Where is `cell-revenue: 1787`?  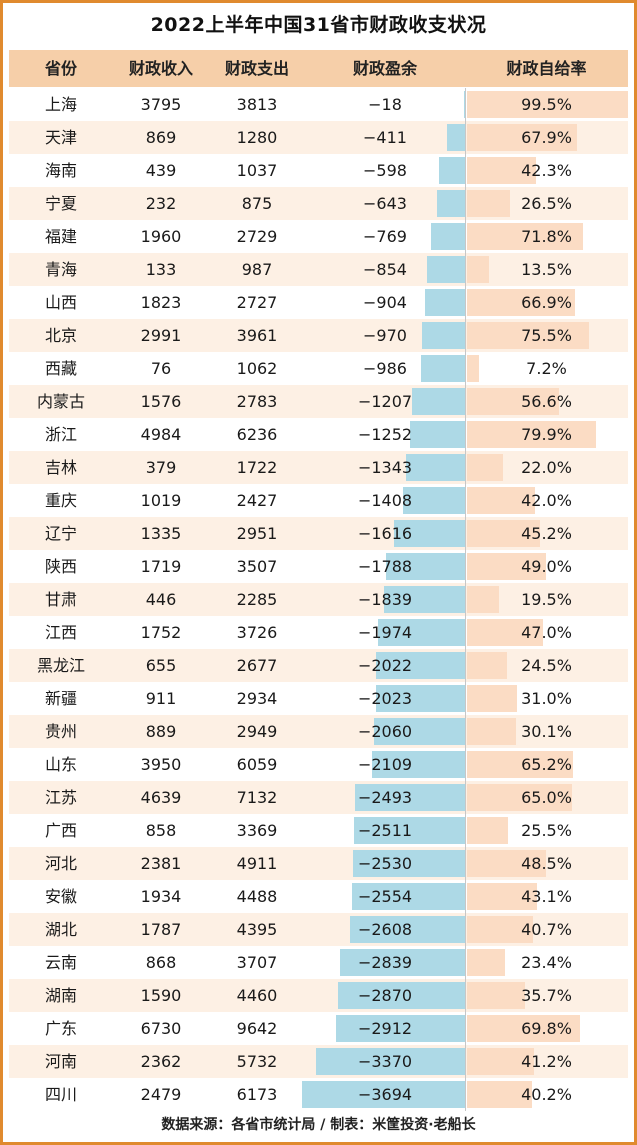 cell-revenue: 1787 is located at coordinates (161, 929).